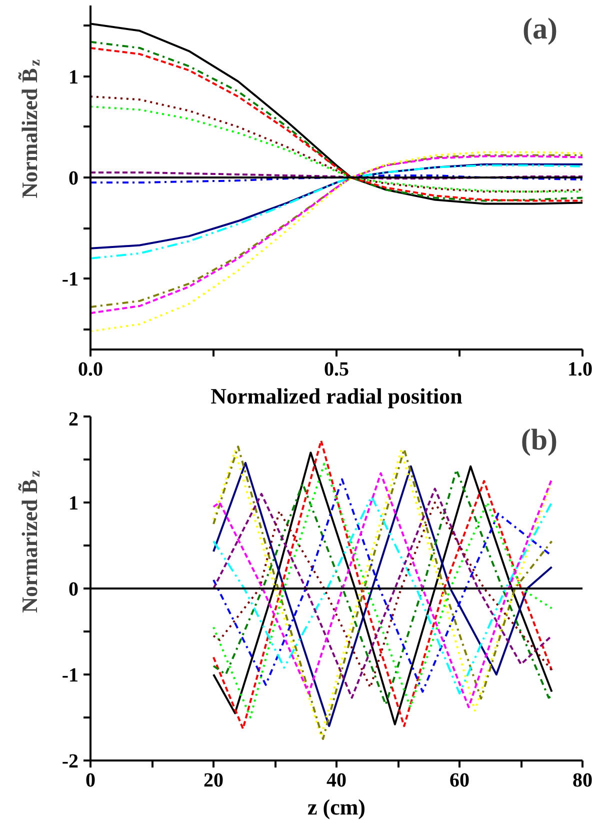 This screenshot has width=592, height=823. Describe the element at coordinates (30, 128) in the screenshot. I see `y-axis-title: Normalized B̃z` at that location.